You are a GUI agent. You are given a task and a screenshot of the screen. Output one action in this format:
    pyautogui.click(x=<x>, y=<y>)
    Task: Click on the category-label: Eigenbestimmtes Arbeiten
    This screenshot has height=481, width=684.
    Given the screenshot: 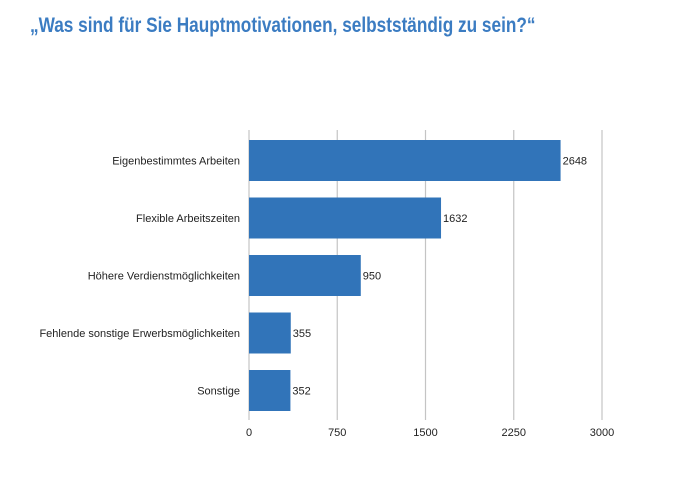 What is the action you would take?
    pyautogui.click(x=176, y=162)
    